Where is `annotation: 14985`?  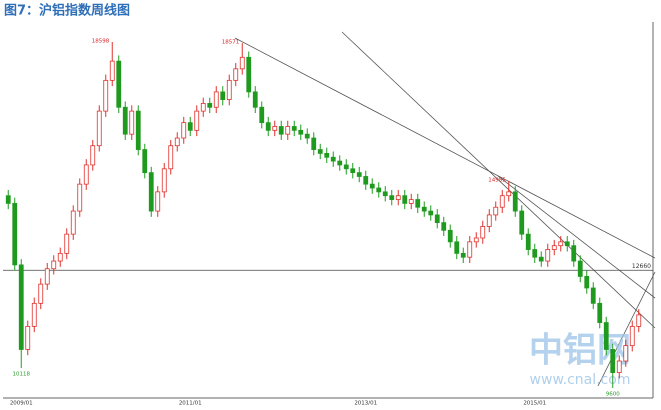 annotation: 14985 is located at coordinates (497, 180).